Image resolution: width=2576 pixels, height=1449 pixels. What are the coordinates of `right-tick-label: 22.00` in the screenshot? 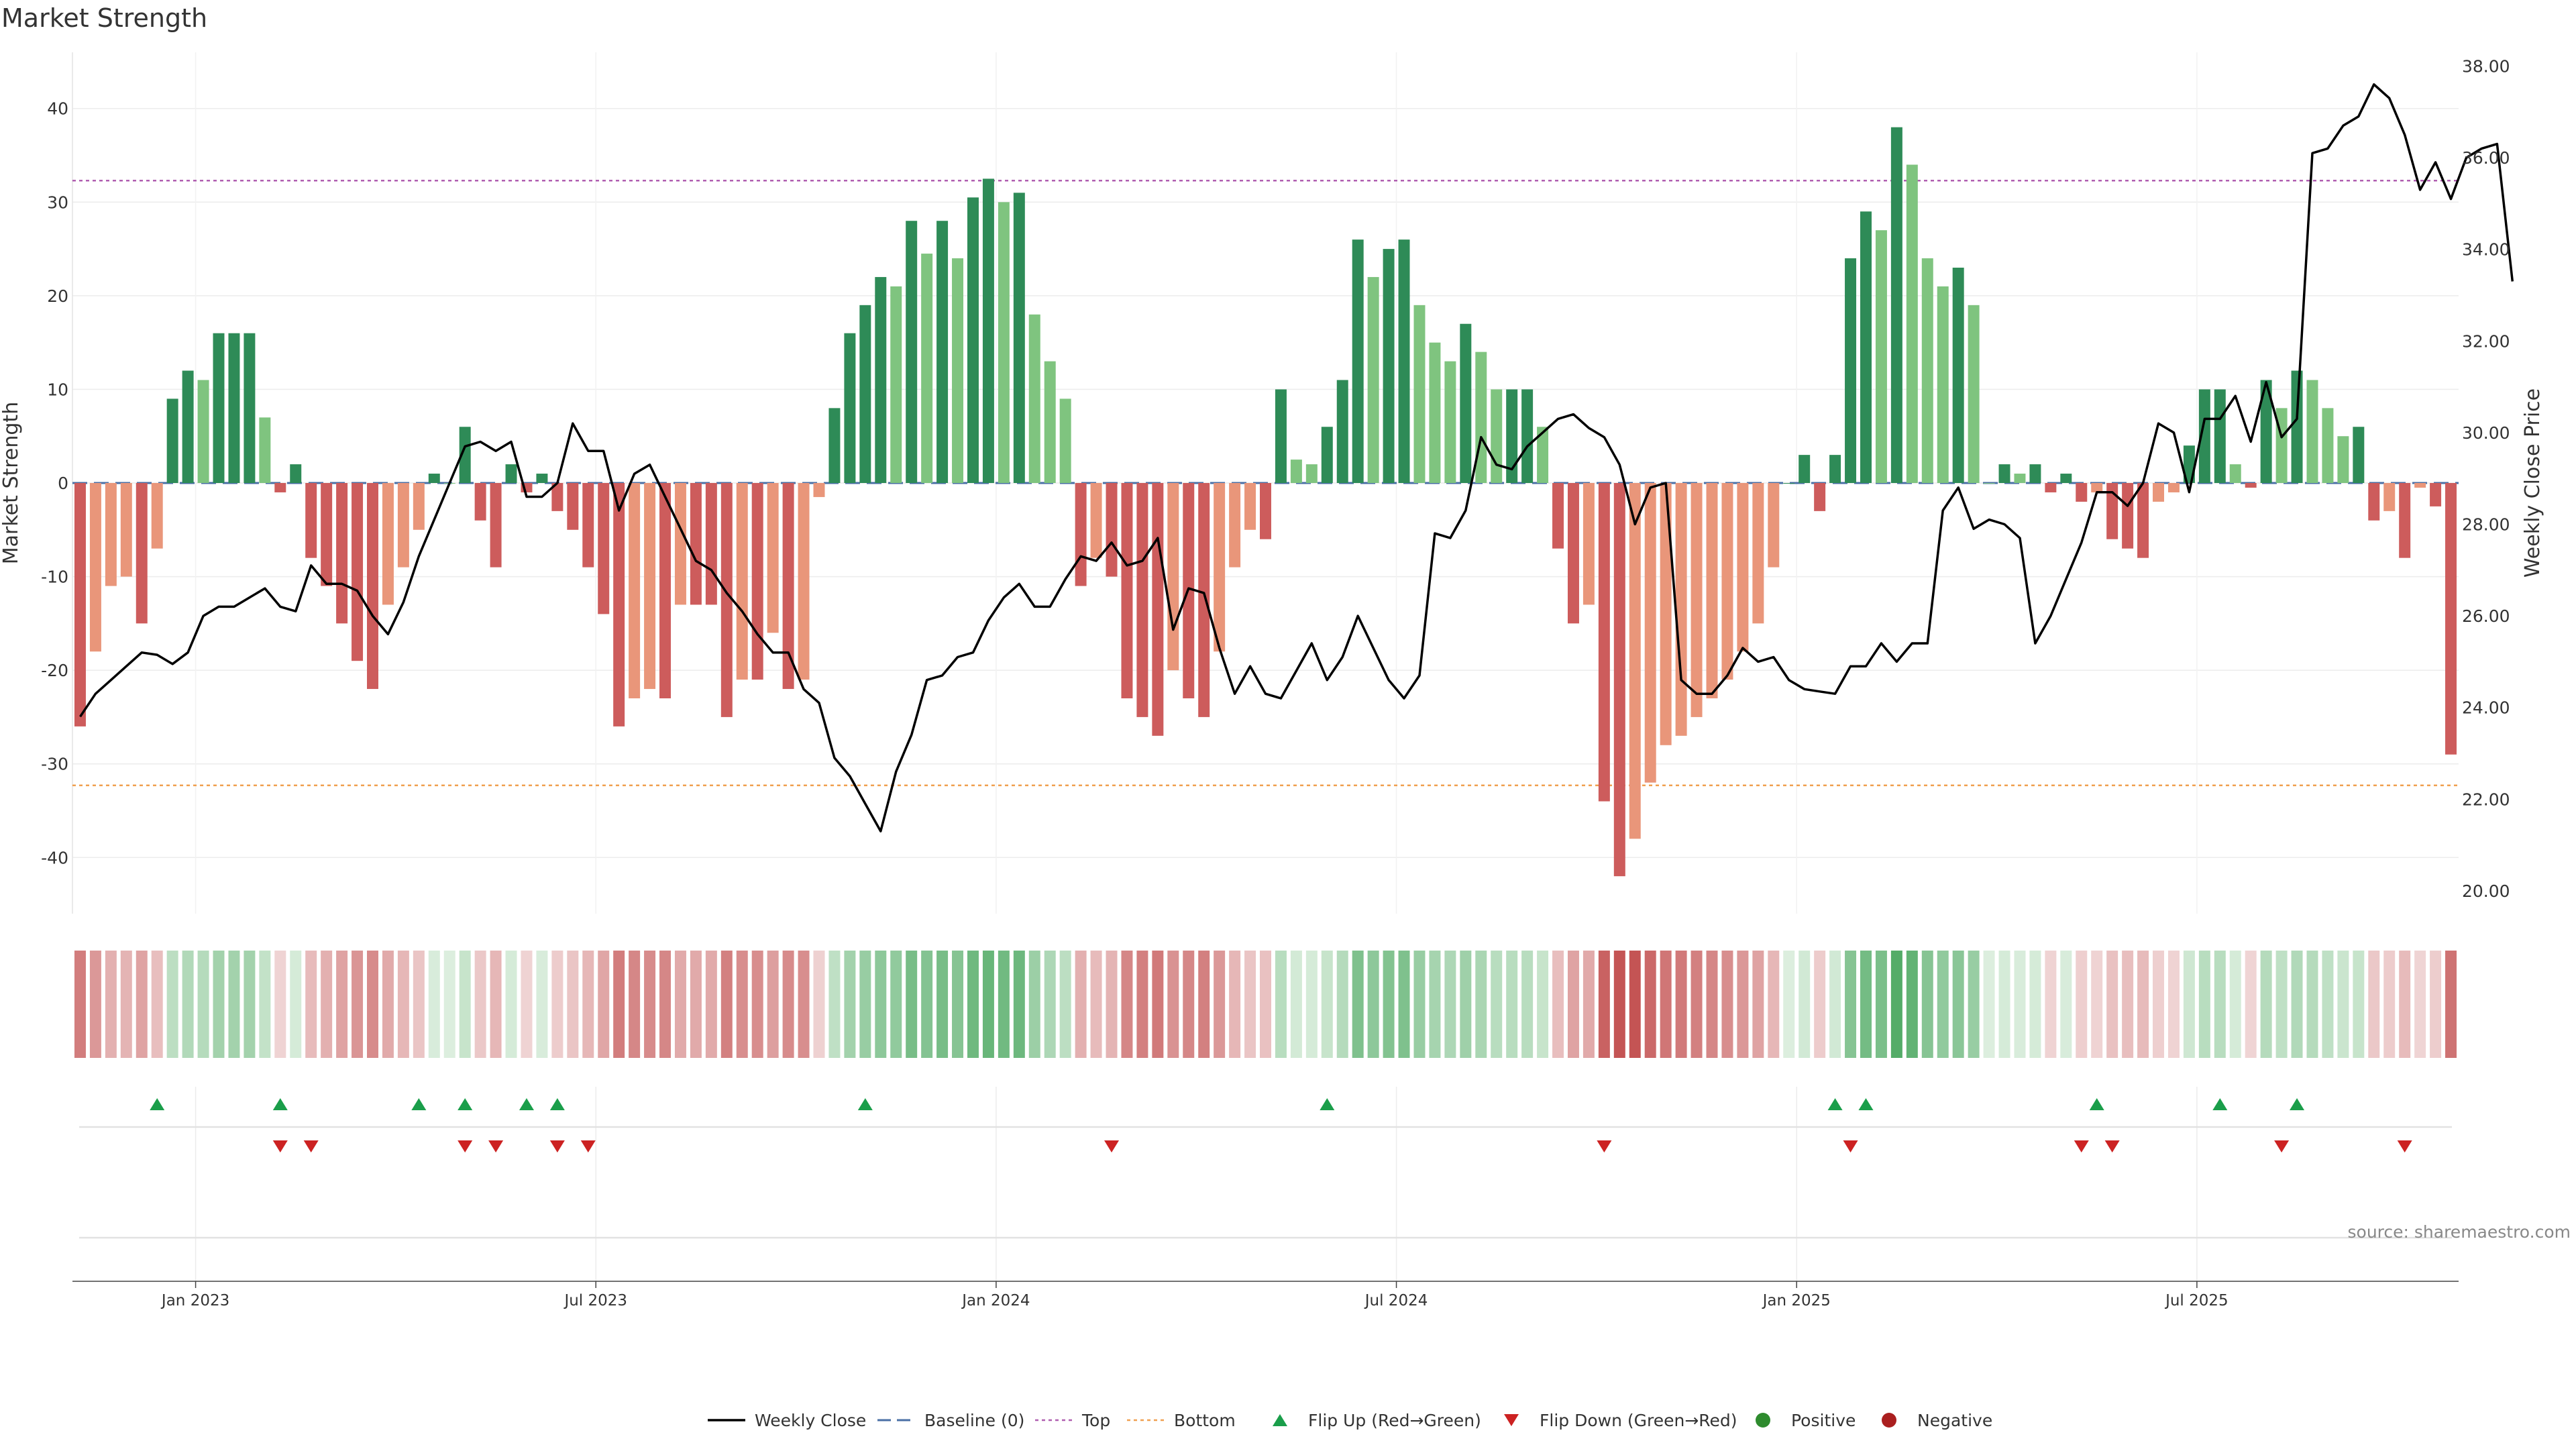 It's located at (2486, 799).